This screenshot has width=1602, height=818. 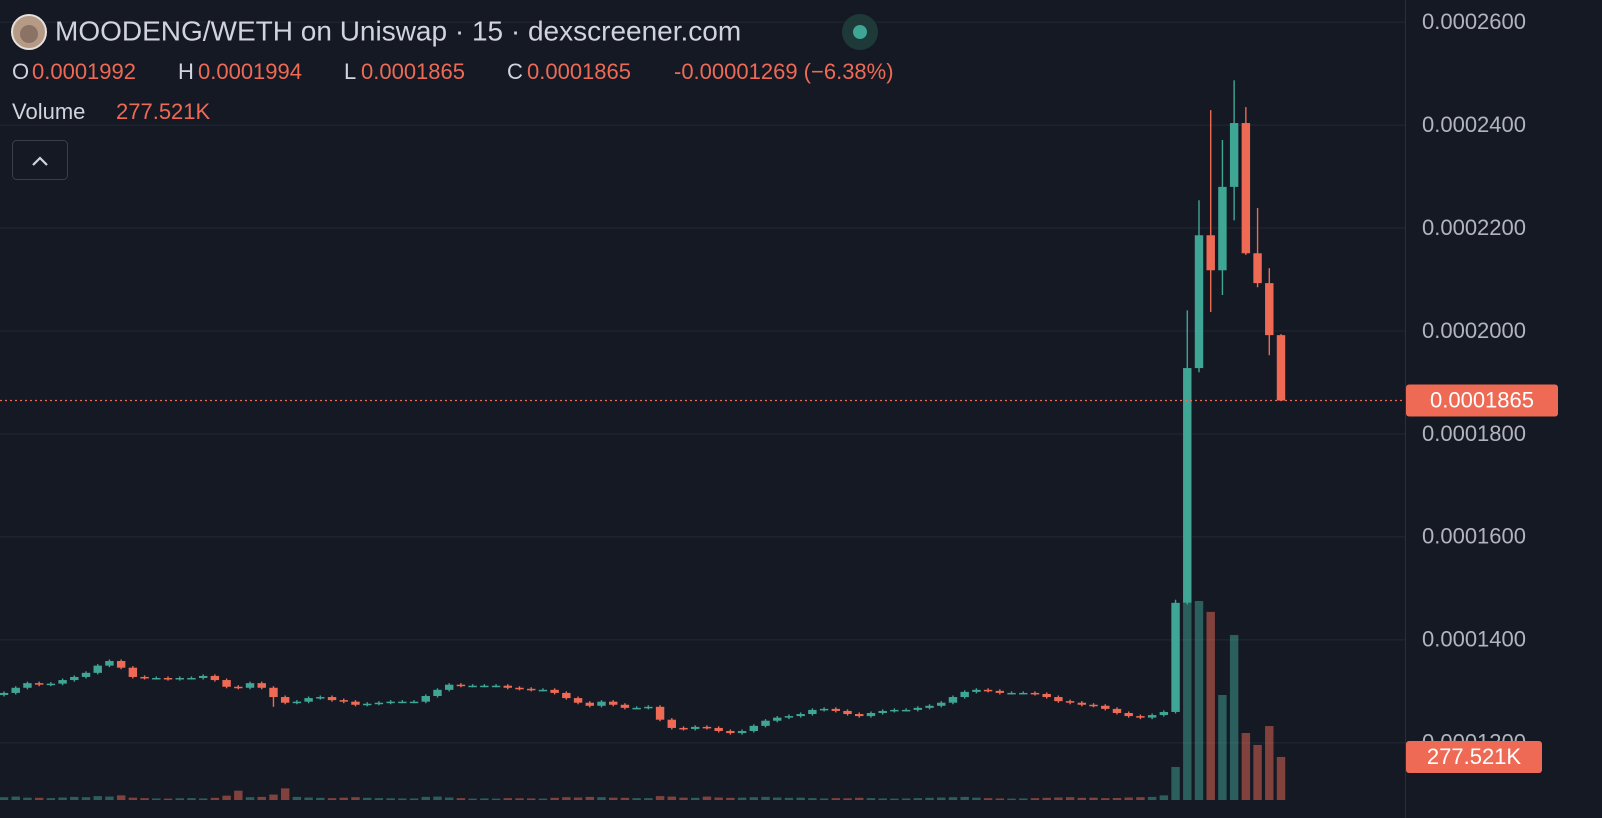 I want to click on y-tick-label: 0.0001800, so click(x=1474, y=433).